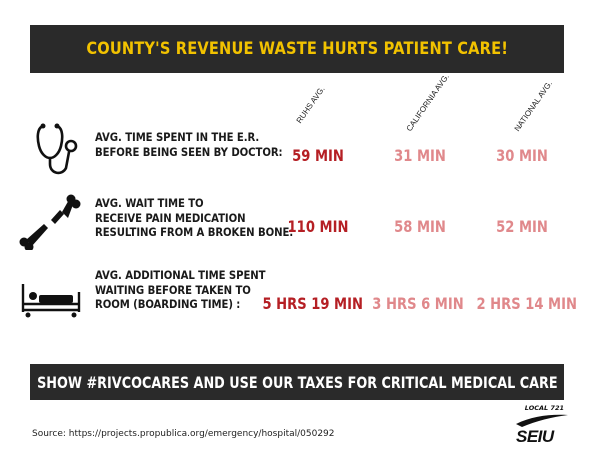 This screenshot has width=595, height=466. What do you see at coordinates (542, 420) in the screenshot?
I see `logo-swoosh-icon` at bounding box center [542, 420].